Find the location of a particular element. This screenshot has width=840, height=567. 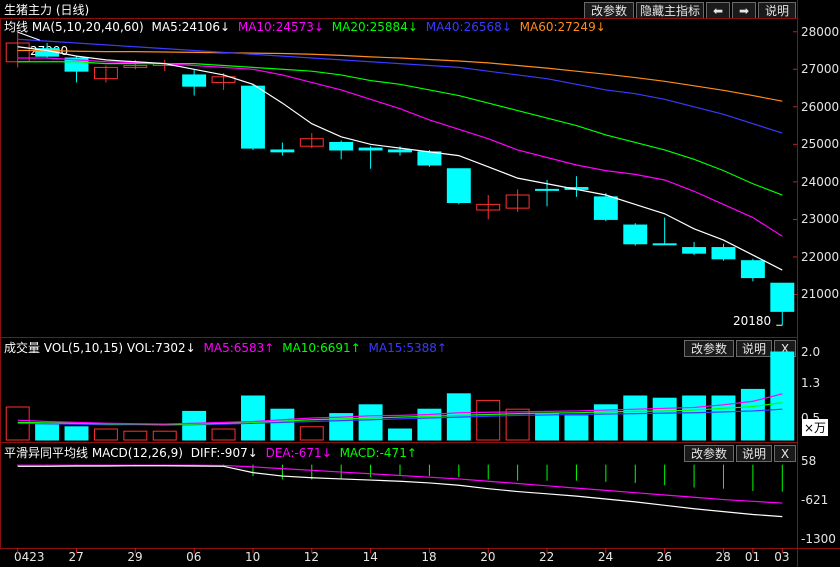

date-tick: 06 is located at coordinates (194, 557).